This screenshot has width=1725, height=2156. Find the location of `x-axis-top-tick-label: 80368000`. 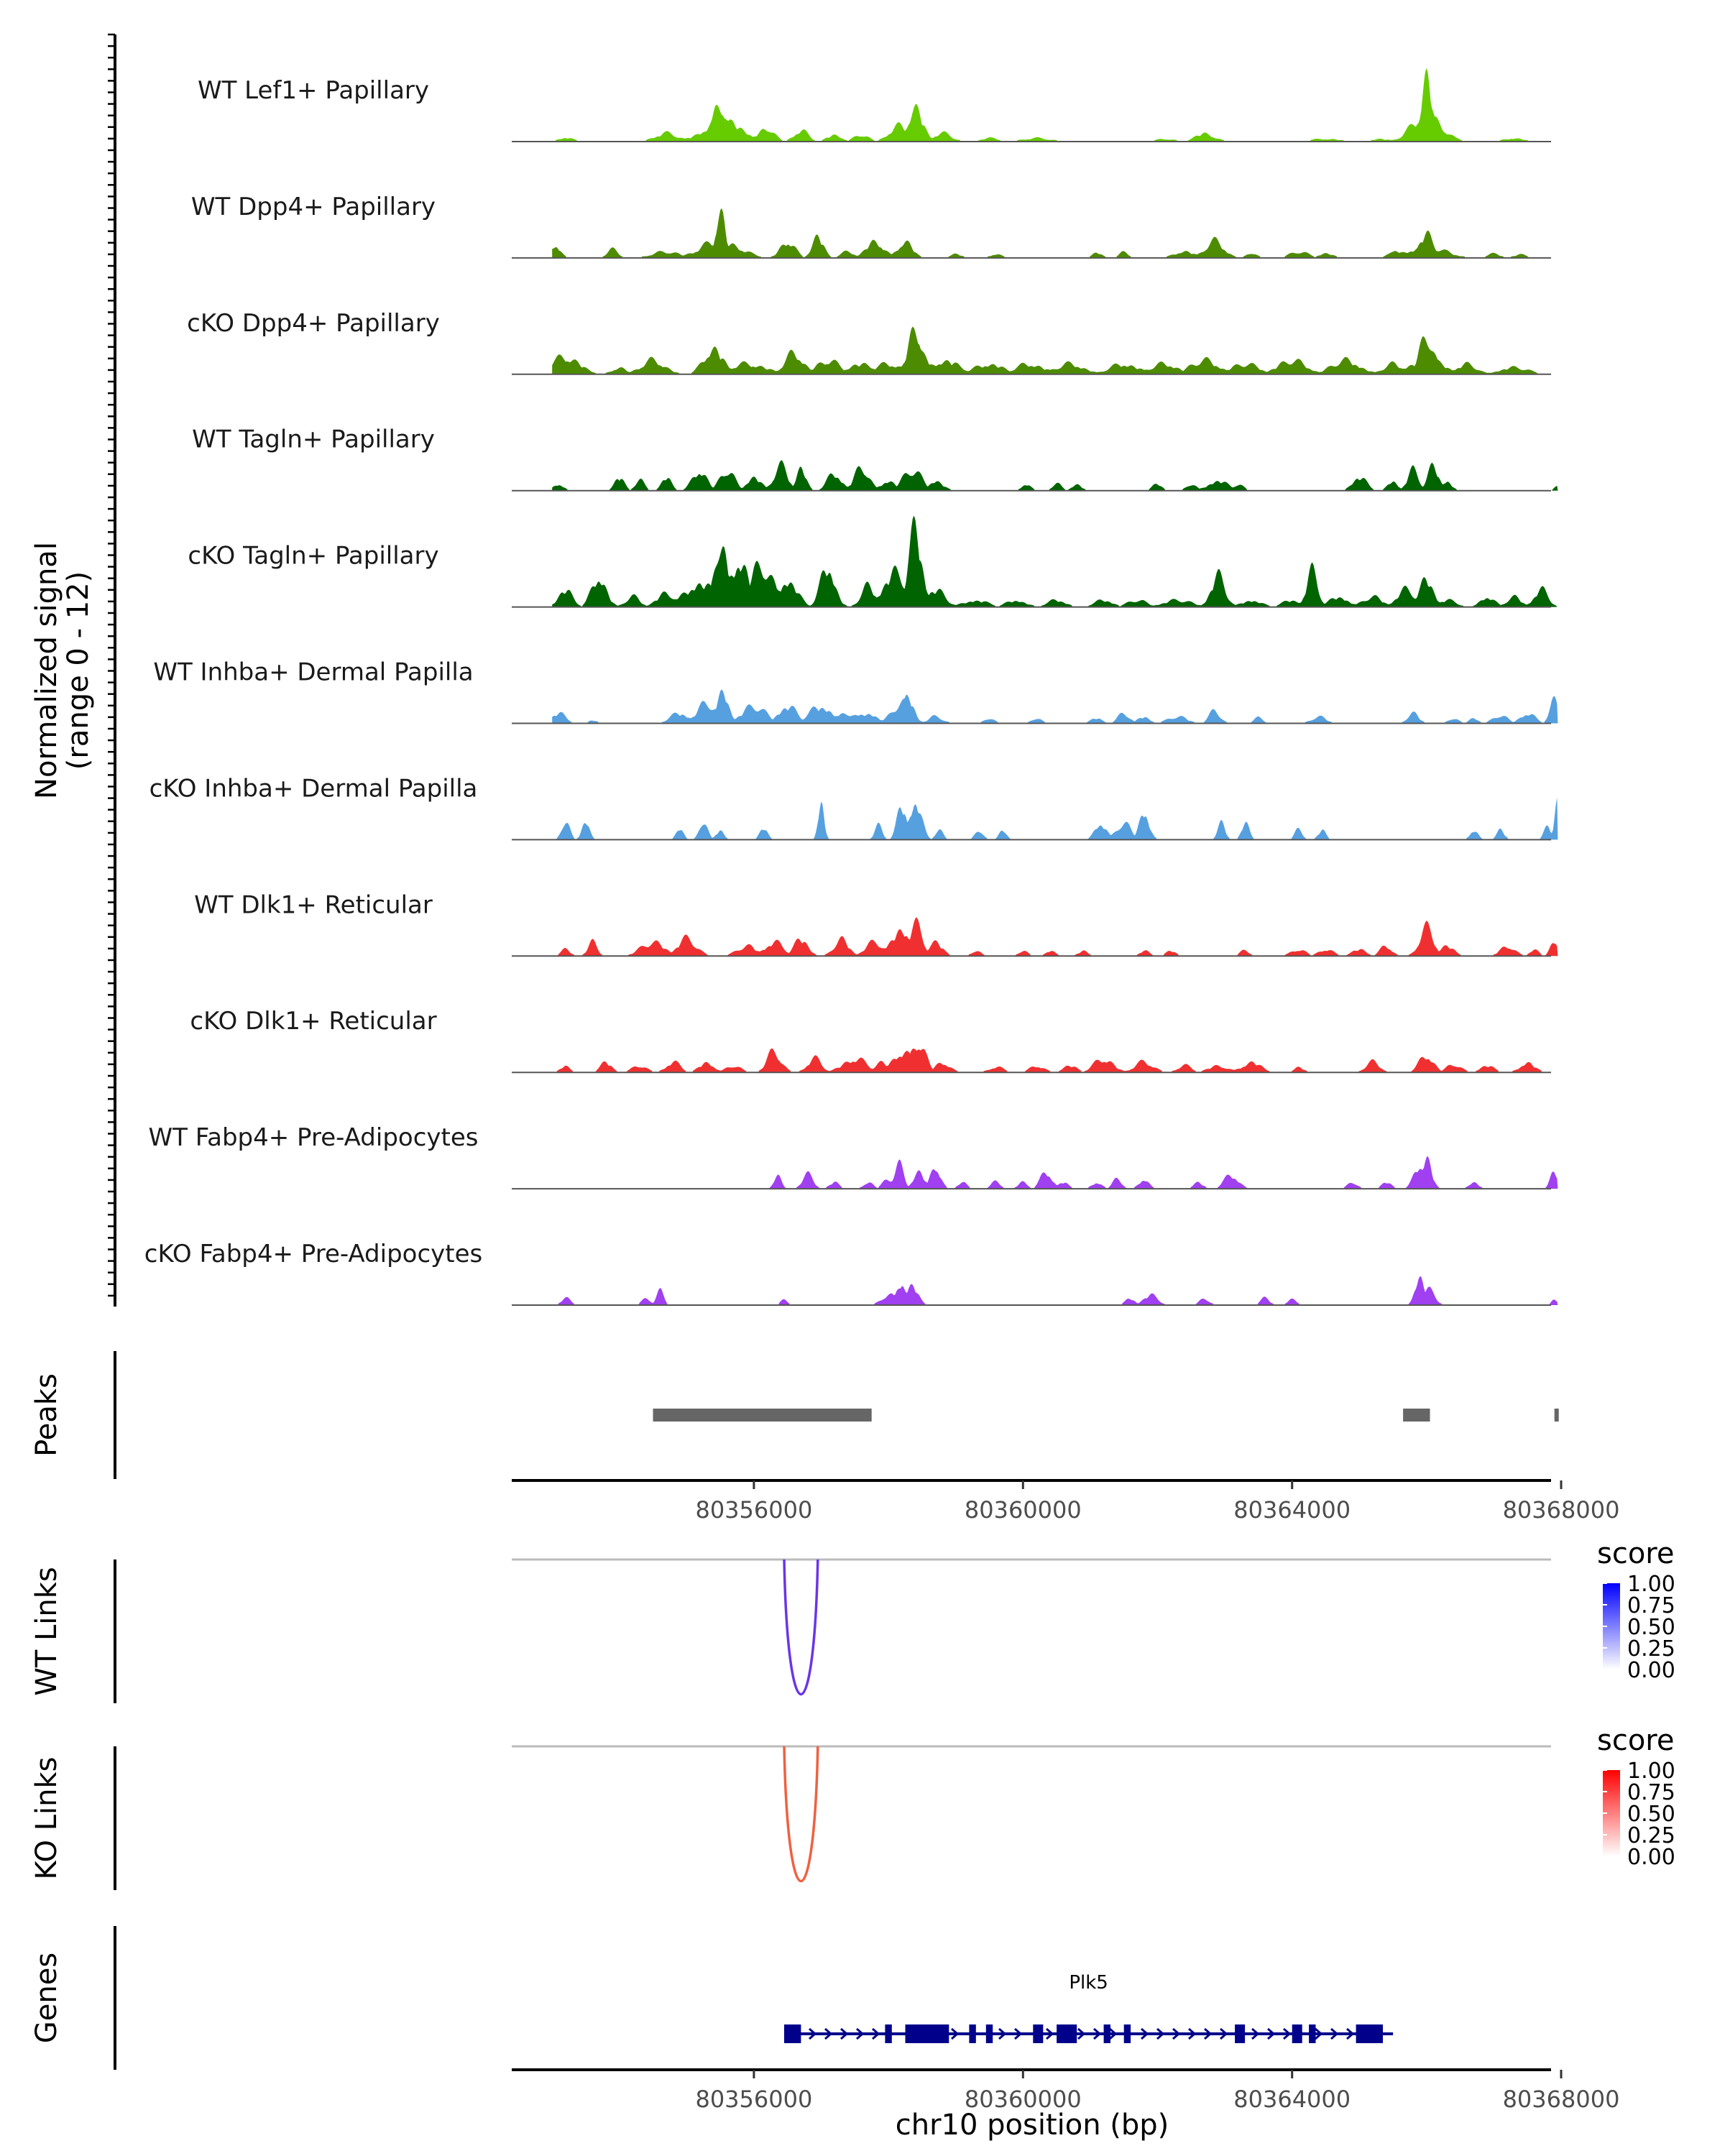

x-axis-top-tick-label: 80368000 is located at coordinates (1561, 1510).